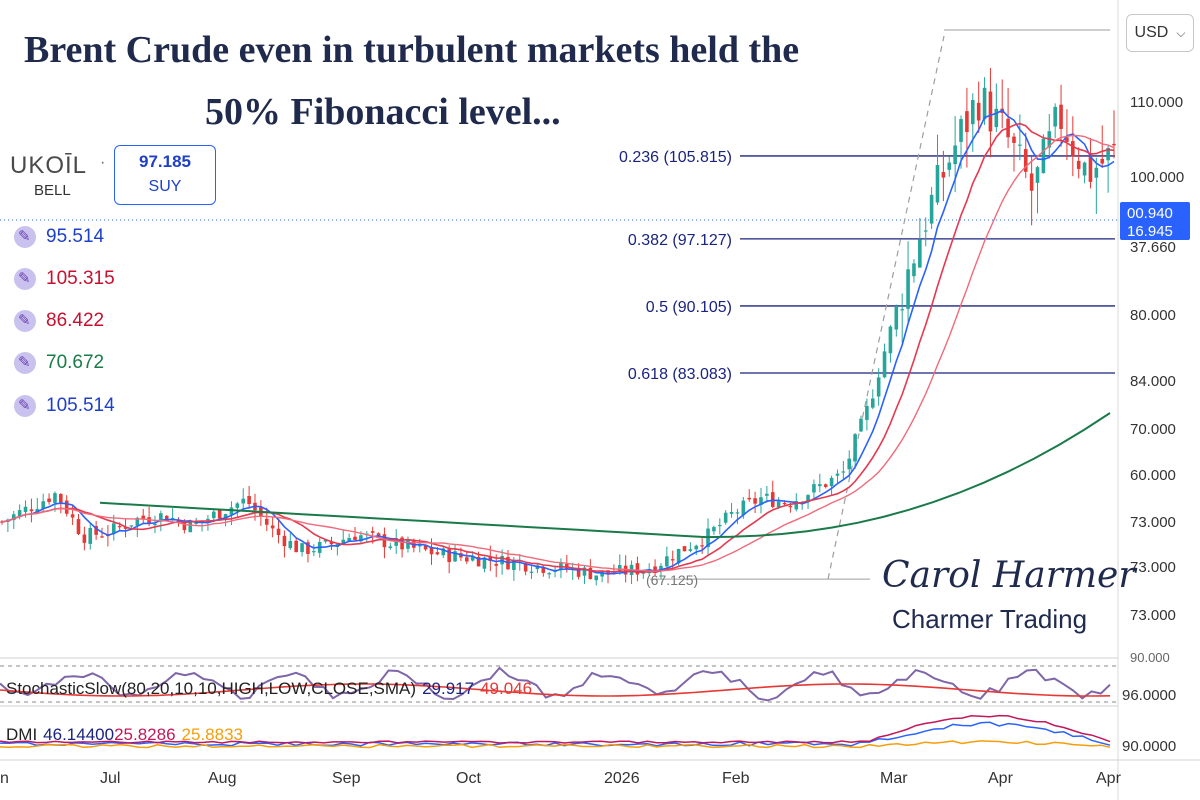  Describe the element at coordinates (1150, 657) in the screenshot. I see `stoch-axis-top: 90.000` at that location.